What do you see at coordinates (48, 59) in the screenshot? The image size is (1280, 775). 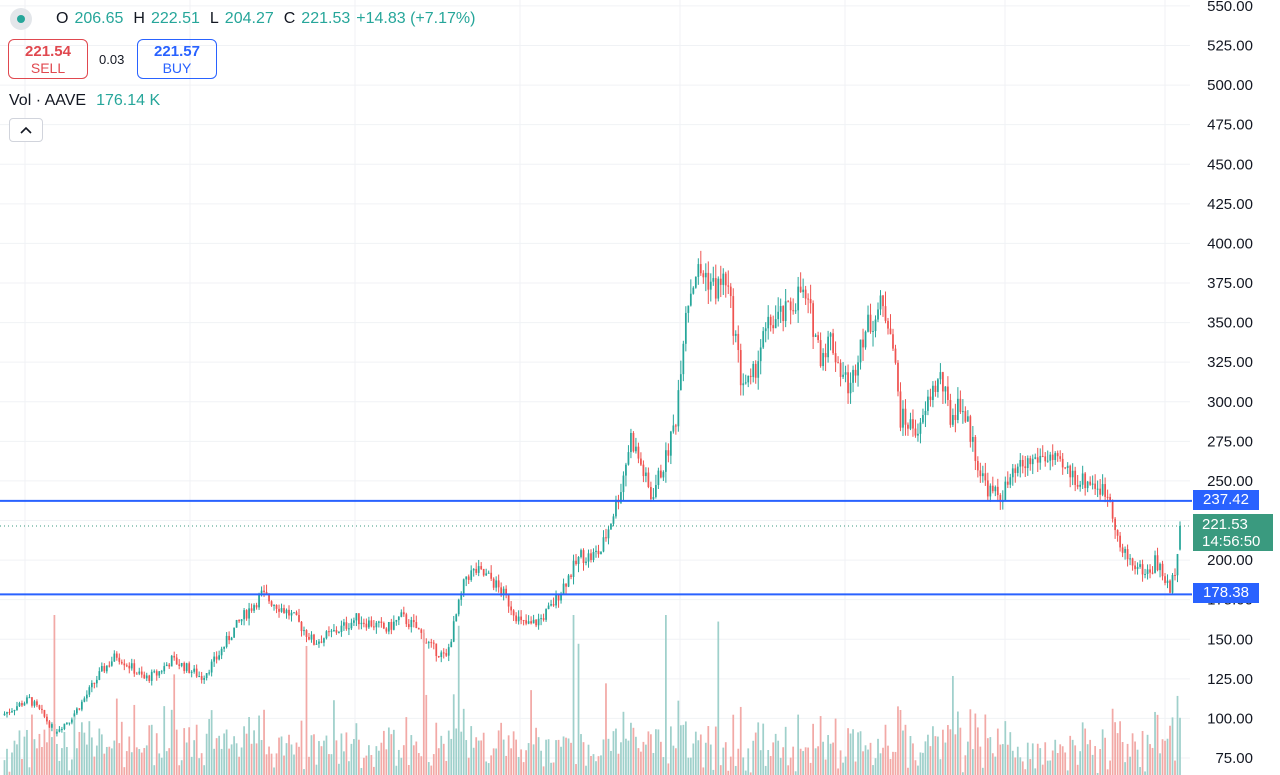 I see `sell-button: 221.54 SELL` at bounding box center [48, 59].